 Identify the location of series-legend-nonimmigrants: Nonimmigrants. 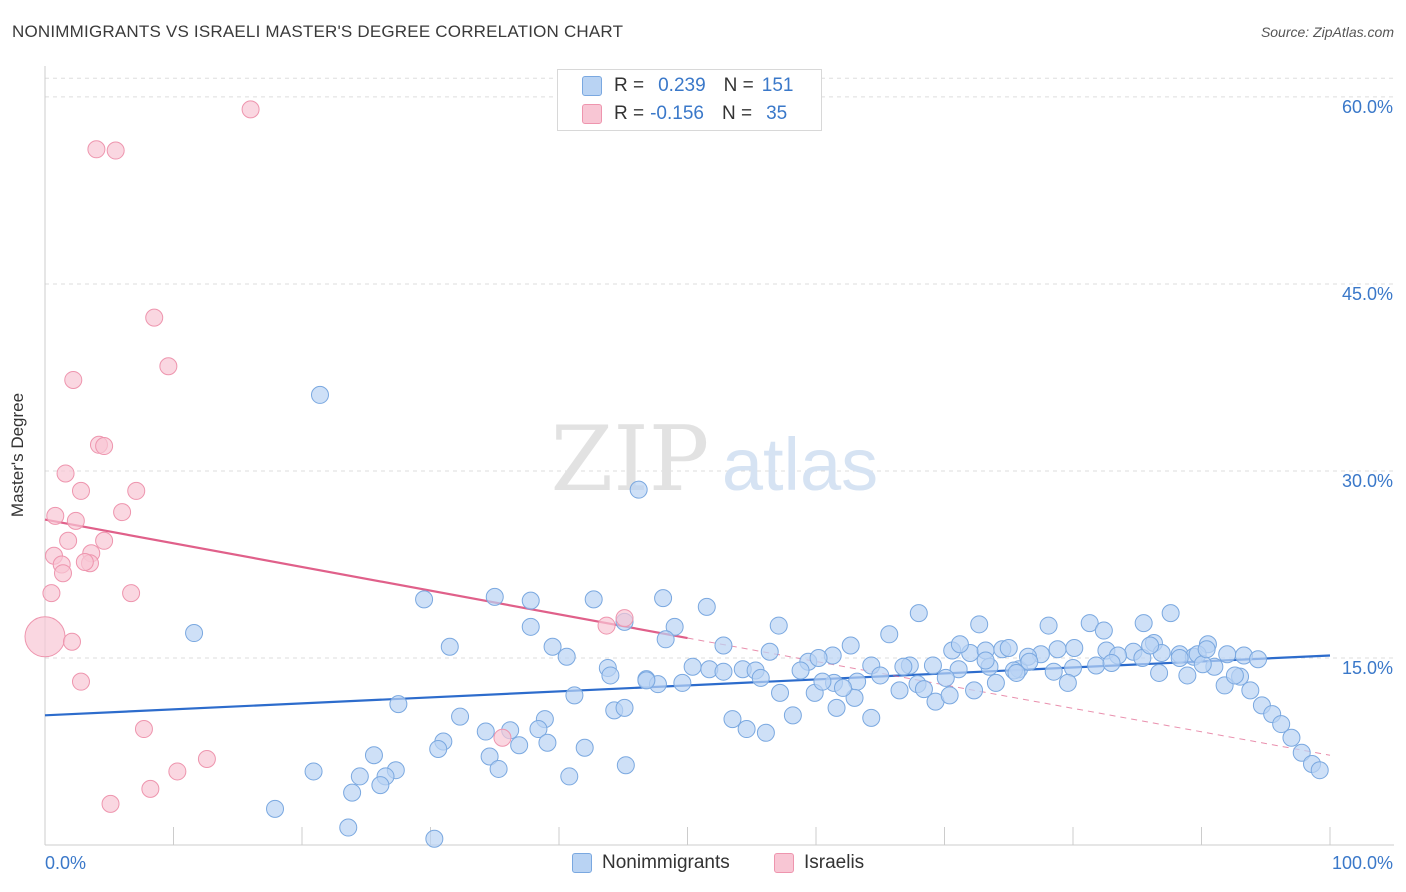
(651, 863).